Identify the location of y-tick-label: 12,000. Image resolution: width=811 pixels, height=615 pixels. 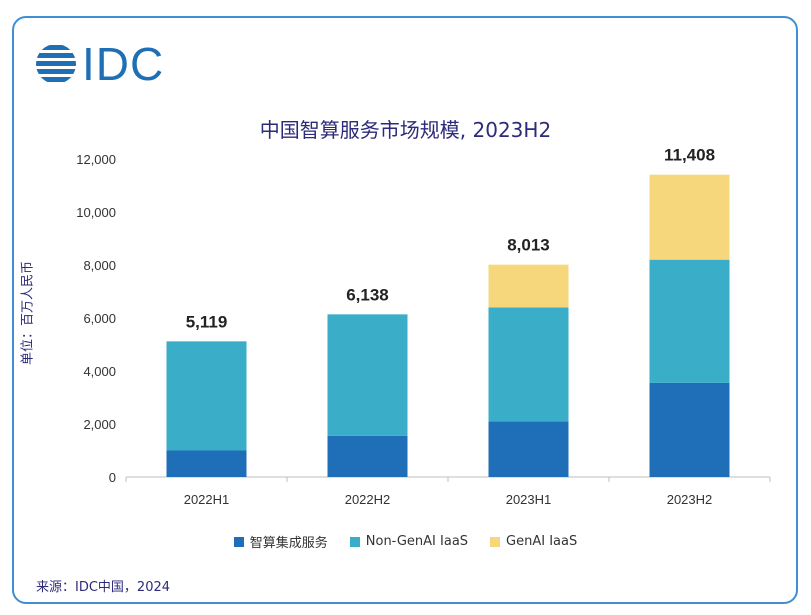
(96, 159).